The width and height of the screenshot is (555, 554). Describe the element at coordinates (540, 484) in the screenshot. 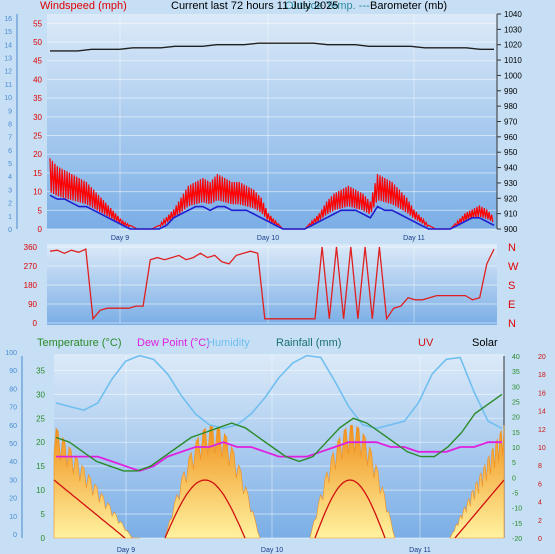

I see `uv-tick-label: 6` at that location.